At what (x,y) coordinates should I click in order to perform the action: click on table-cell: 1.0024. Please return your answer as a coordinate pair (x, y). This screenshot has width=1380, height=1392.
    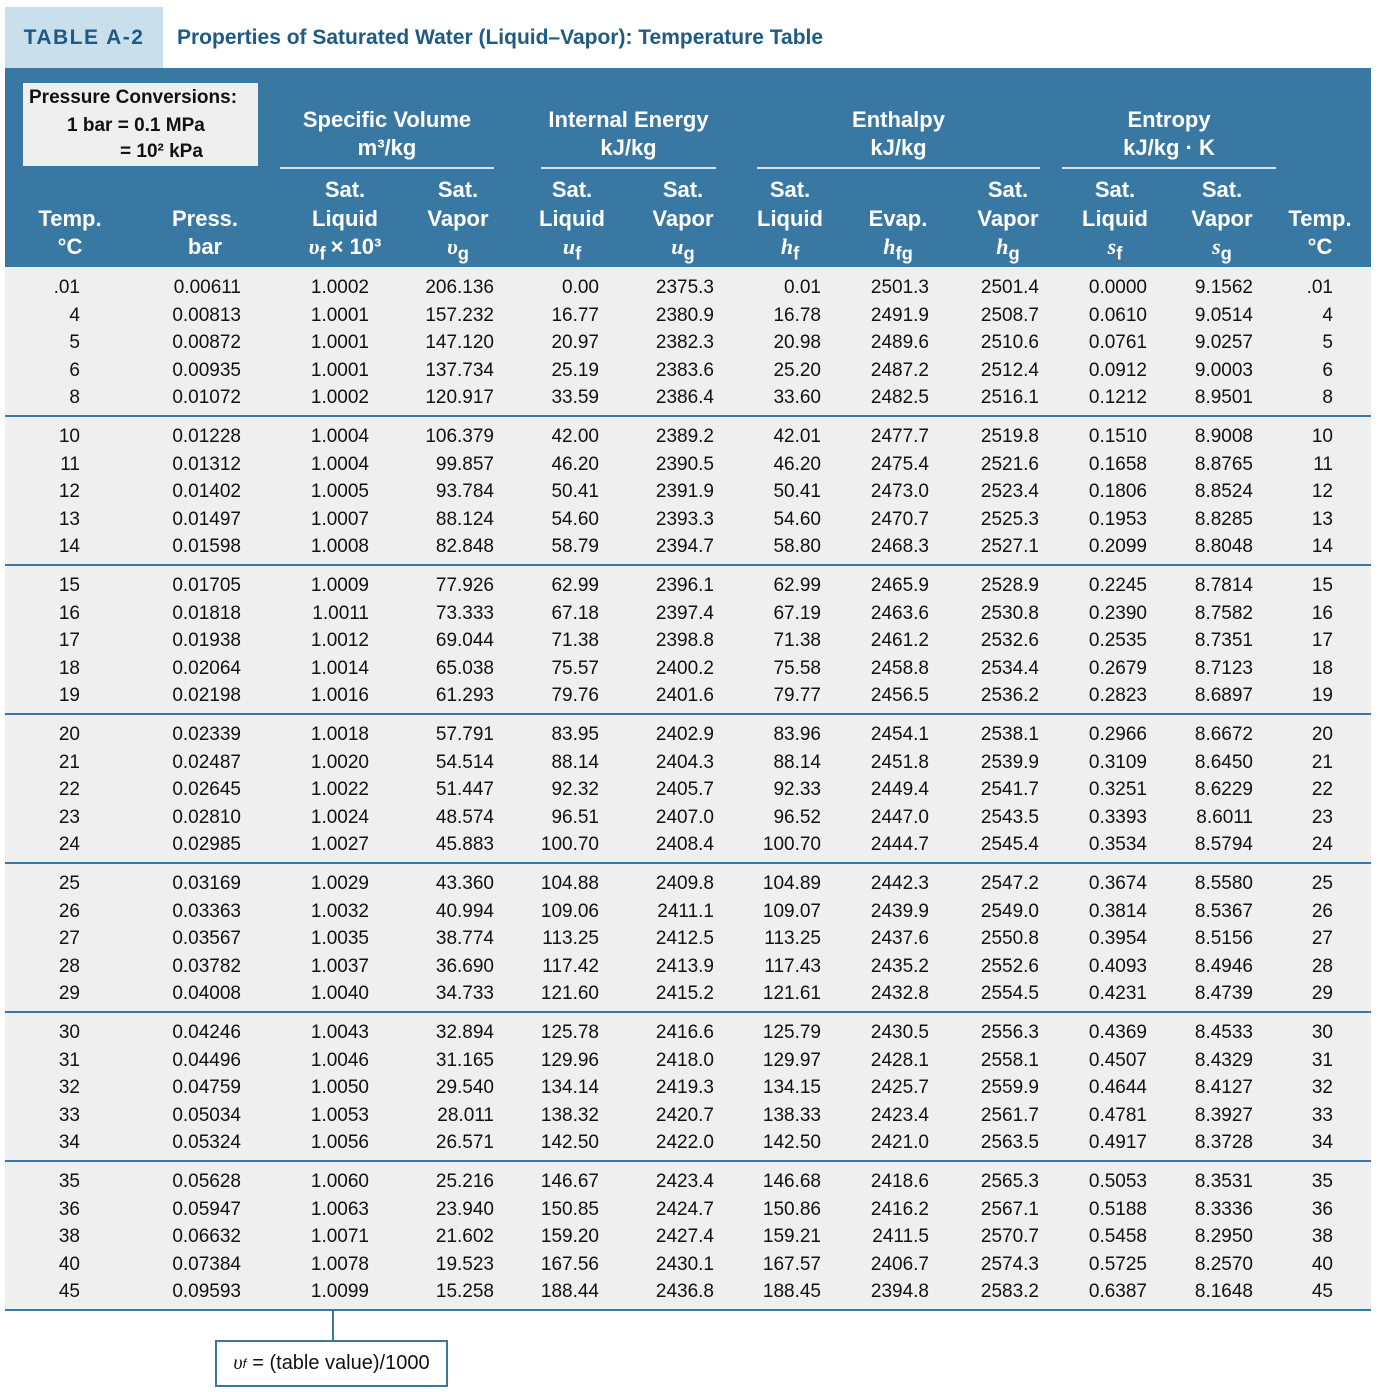
    Looking at the image, I should click on (339, 817).